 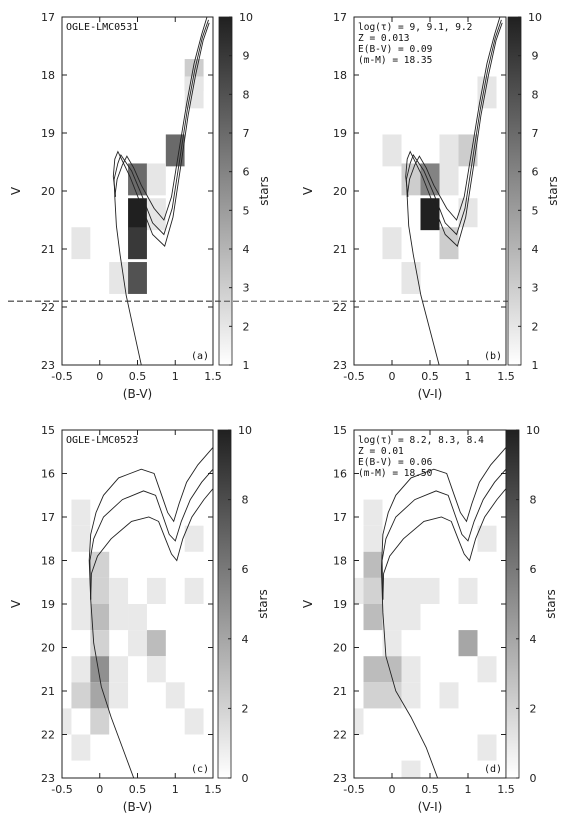 What do you see at coordinates (493, 769) in the screenshot?
I see `panel-label: (d)` at bounding box center [493, 769].